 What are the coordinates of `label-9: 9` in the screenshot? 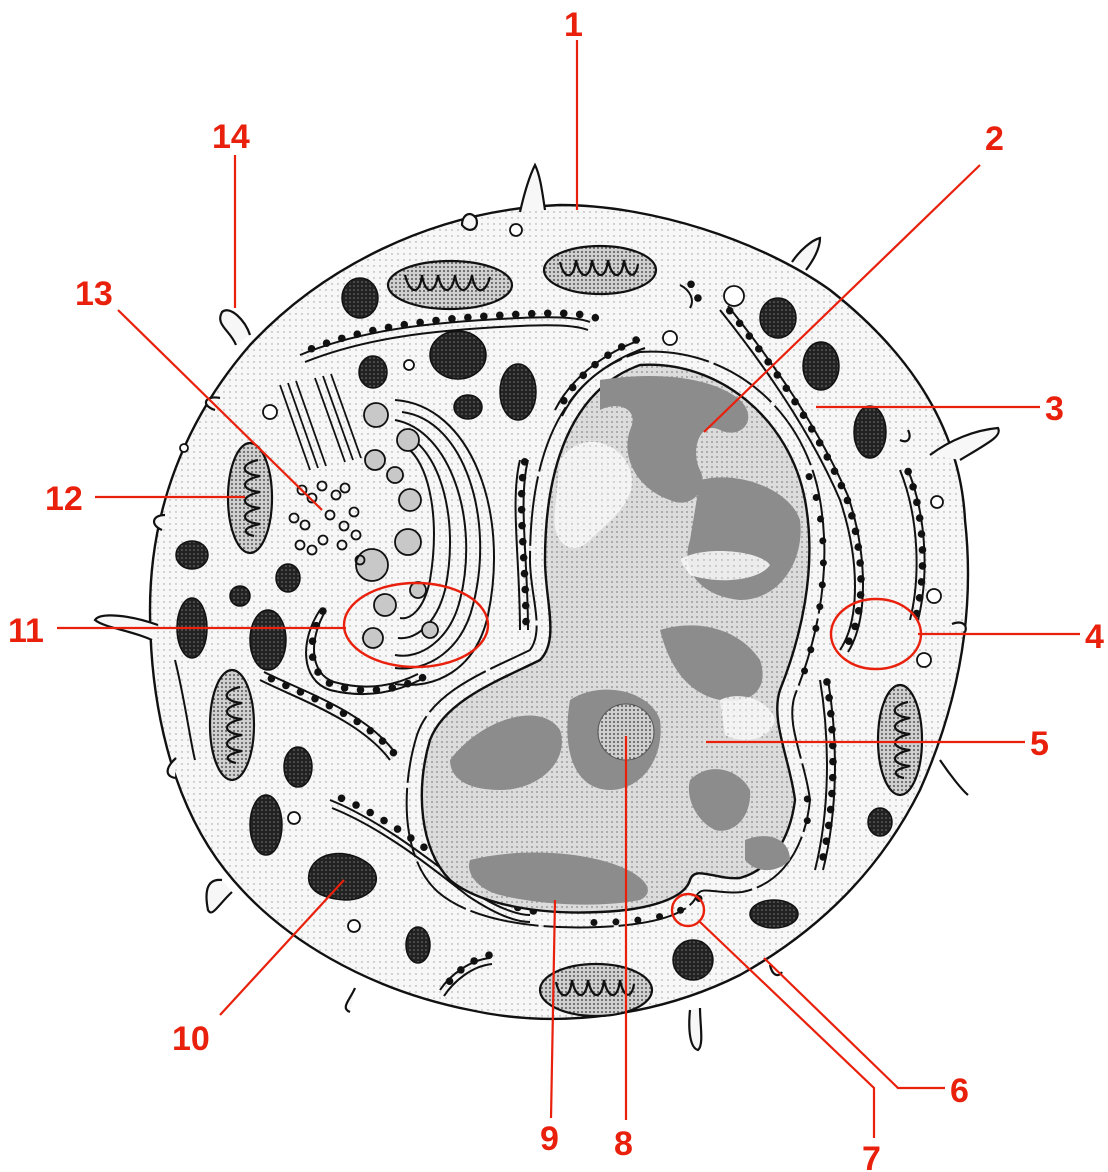 It's located at (549, 1139).